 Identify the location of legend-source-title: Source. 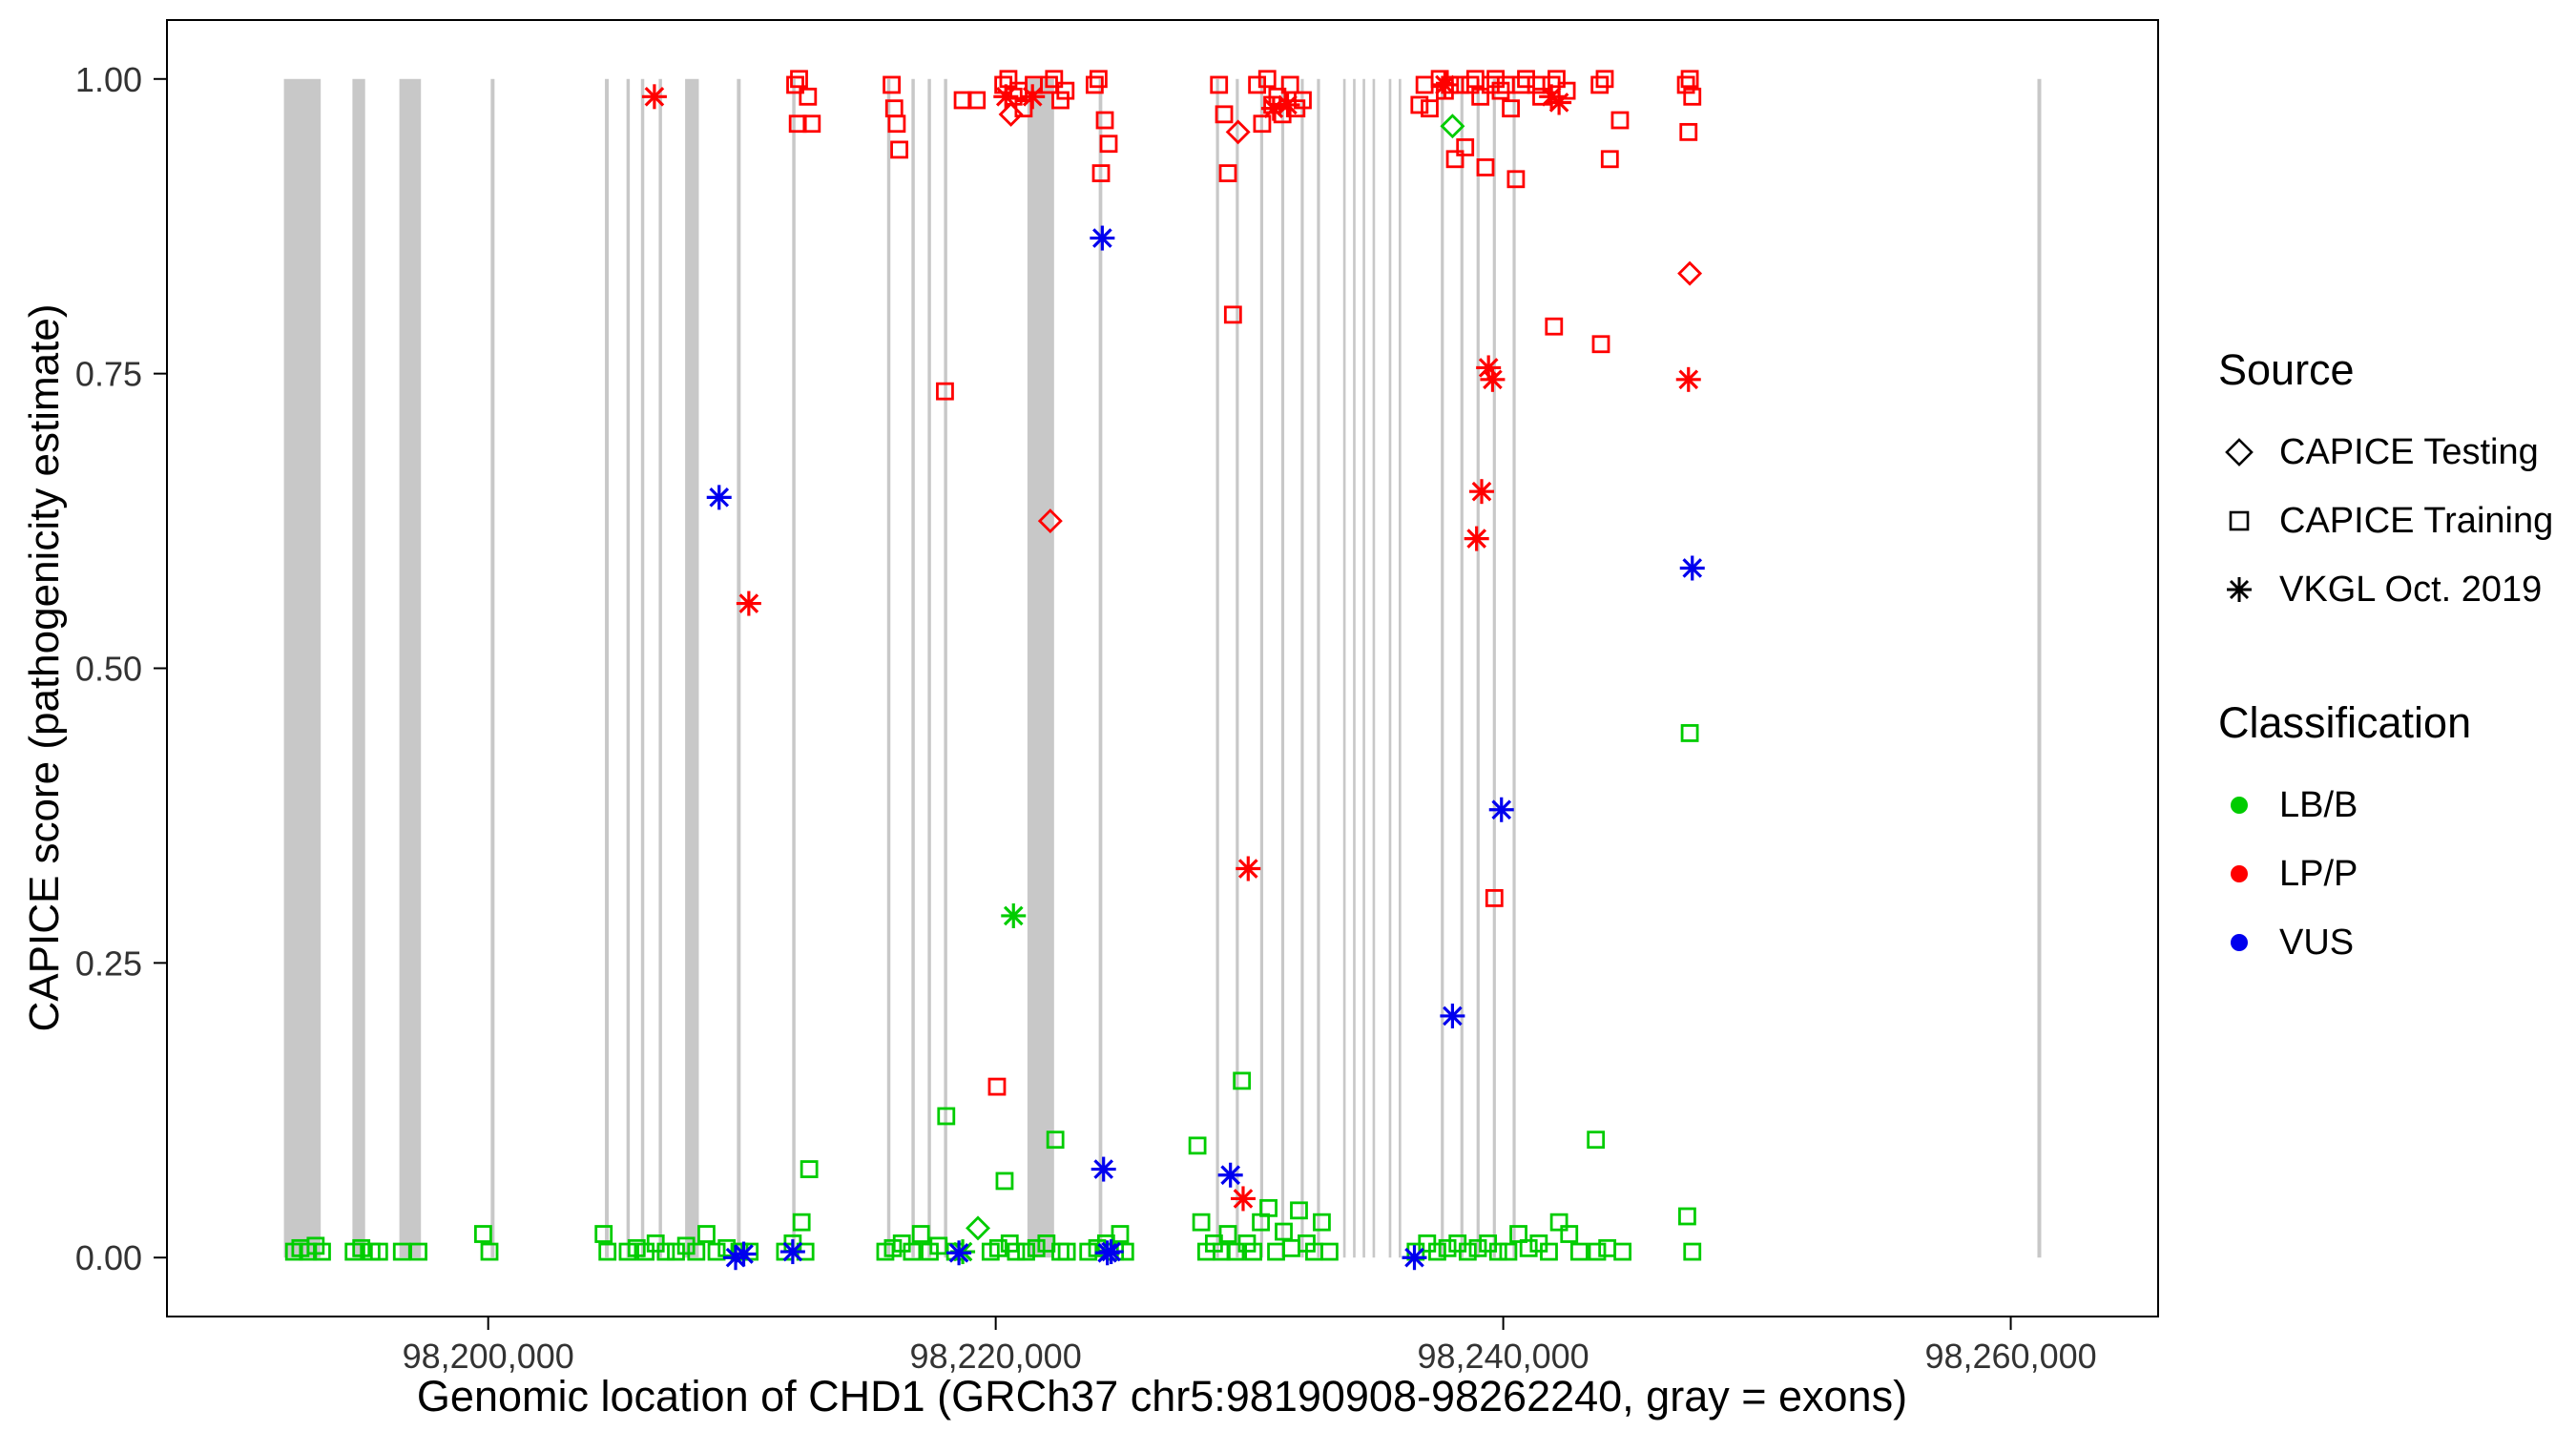
(2286, 369).